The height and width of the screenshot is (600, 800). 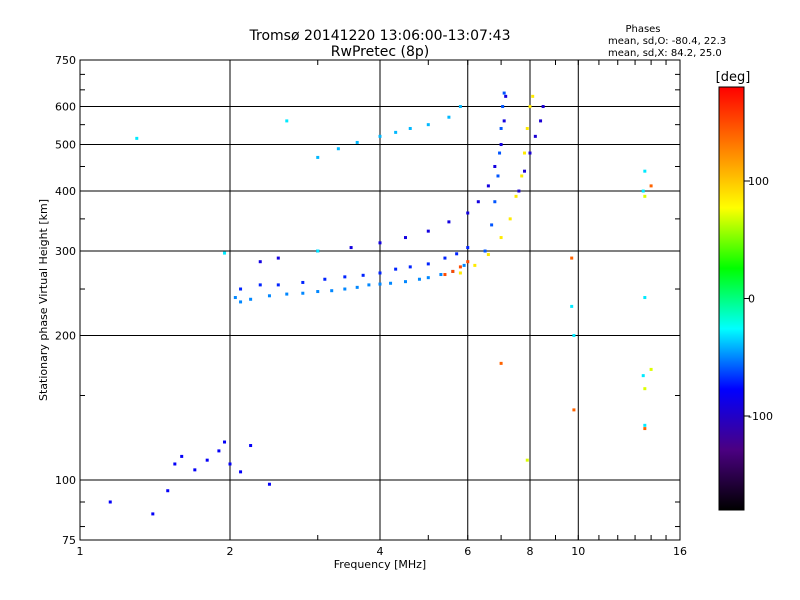 What do you see at coordinates (665, 53) in the screenshot?
I see `stats-line-x: mean, sd,X: 84.2, 25.0` at bounding box center [665, 53].